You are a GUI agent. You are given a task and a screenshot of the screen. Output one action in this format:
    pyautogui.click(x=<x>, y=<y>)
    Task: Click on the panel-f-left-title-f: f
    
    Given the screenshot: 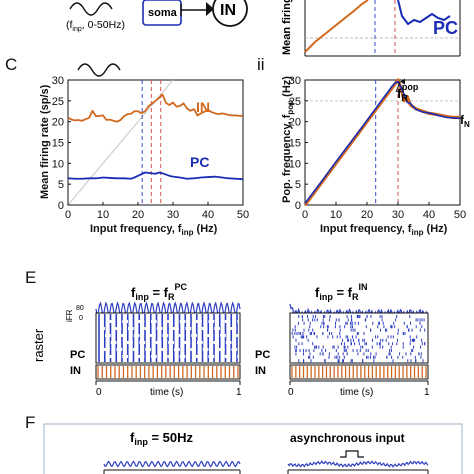 What is the action you would take?
    pyautogui.click(x=132, y=437)
    